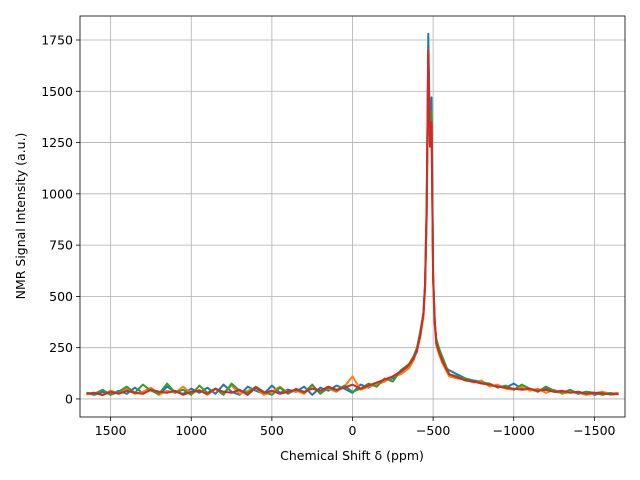 Image resolution: width=640 pixels, height=480 pixels. What do you see at coordinates (57, 91) in the screenshot?
I see `y-tick-label: 1500` at bounding box center [57, 91].